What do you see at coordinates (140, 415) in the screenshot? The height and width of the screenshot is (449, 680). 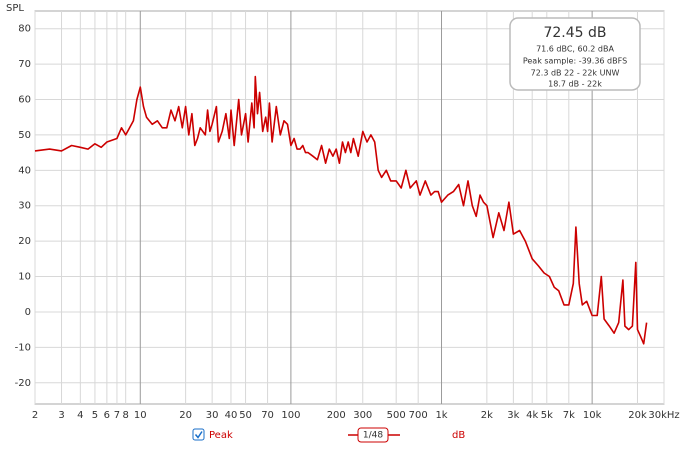 I see `x-tick-label: 10` at bounding box center [140, 415].